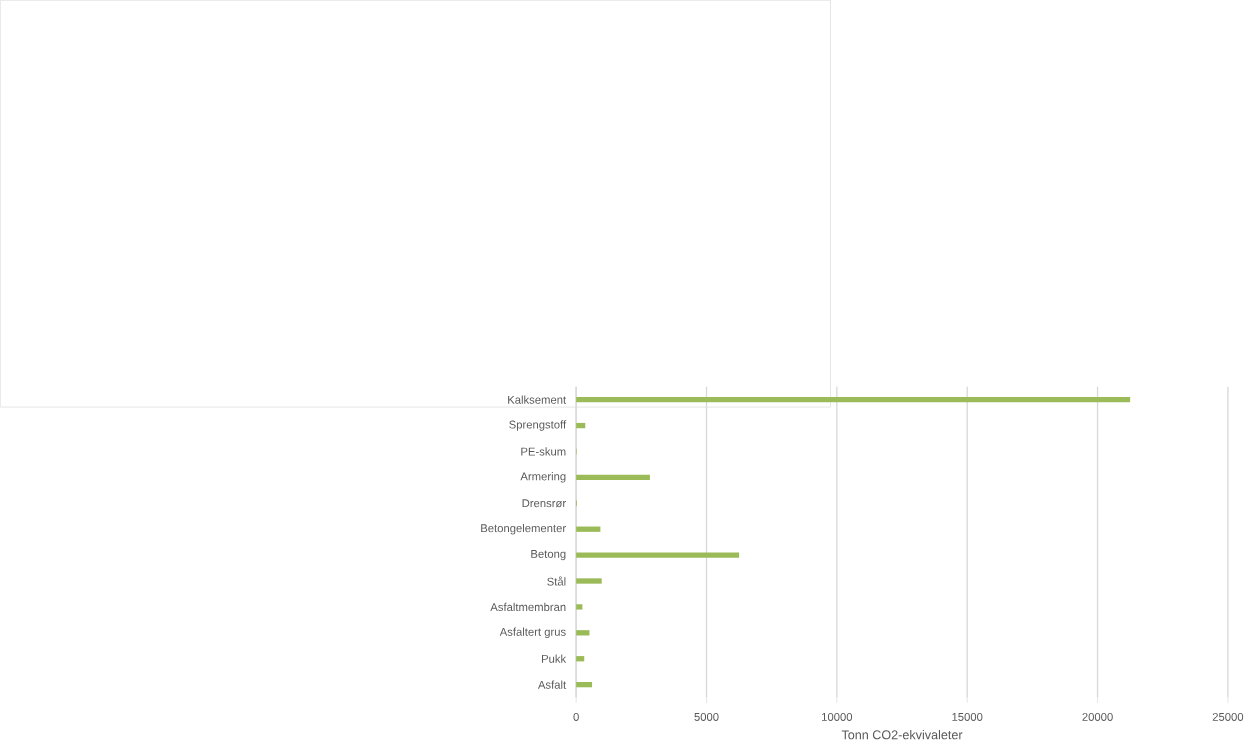 The image size is (1248, 744). Describe the element at coordinates (537, 399) in the screenshot. I see `y-tick-label: Kalksement` at that location.